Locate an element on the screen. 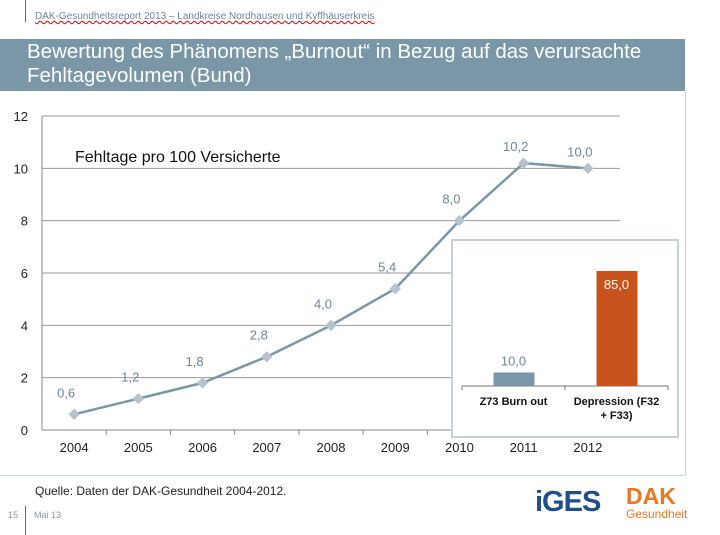 The width and height of the screenshot is (720, 535). y-tick-label: 12 is located at coordinates (21, 116).